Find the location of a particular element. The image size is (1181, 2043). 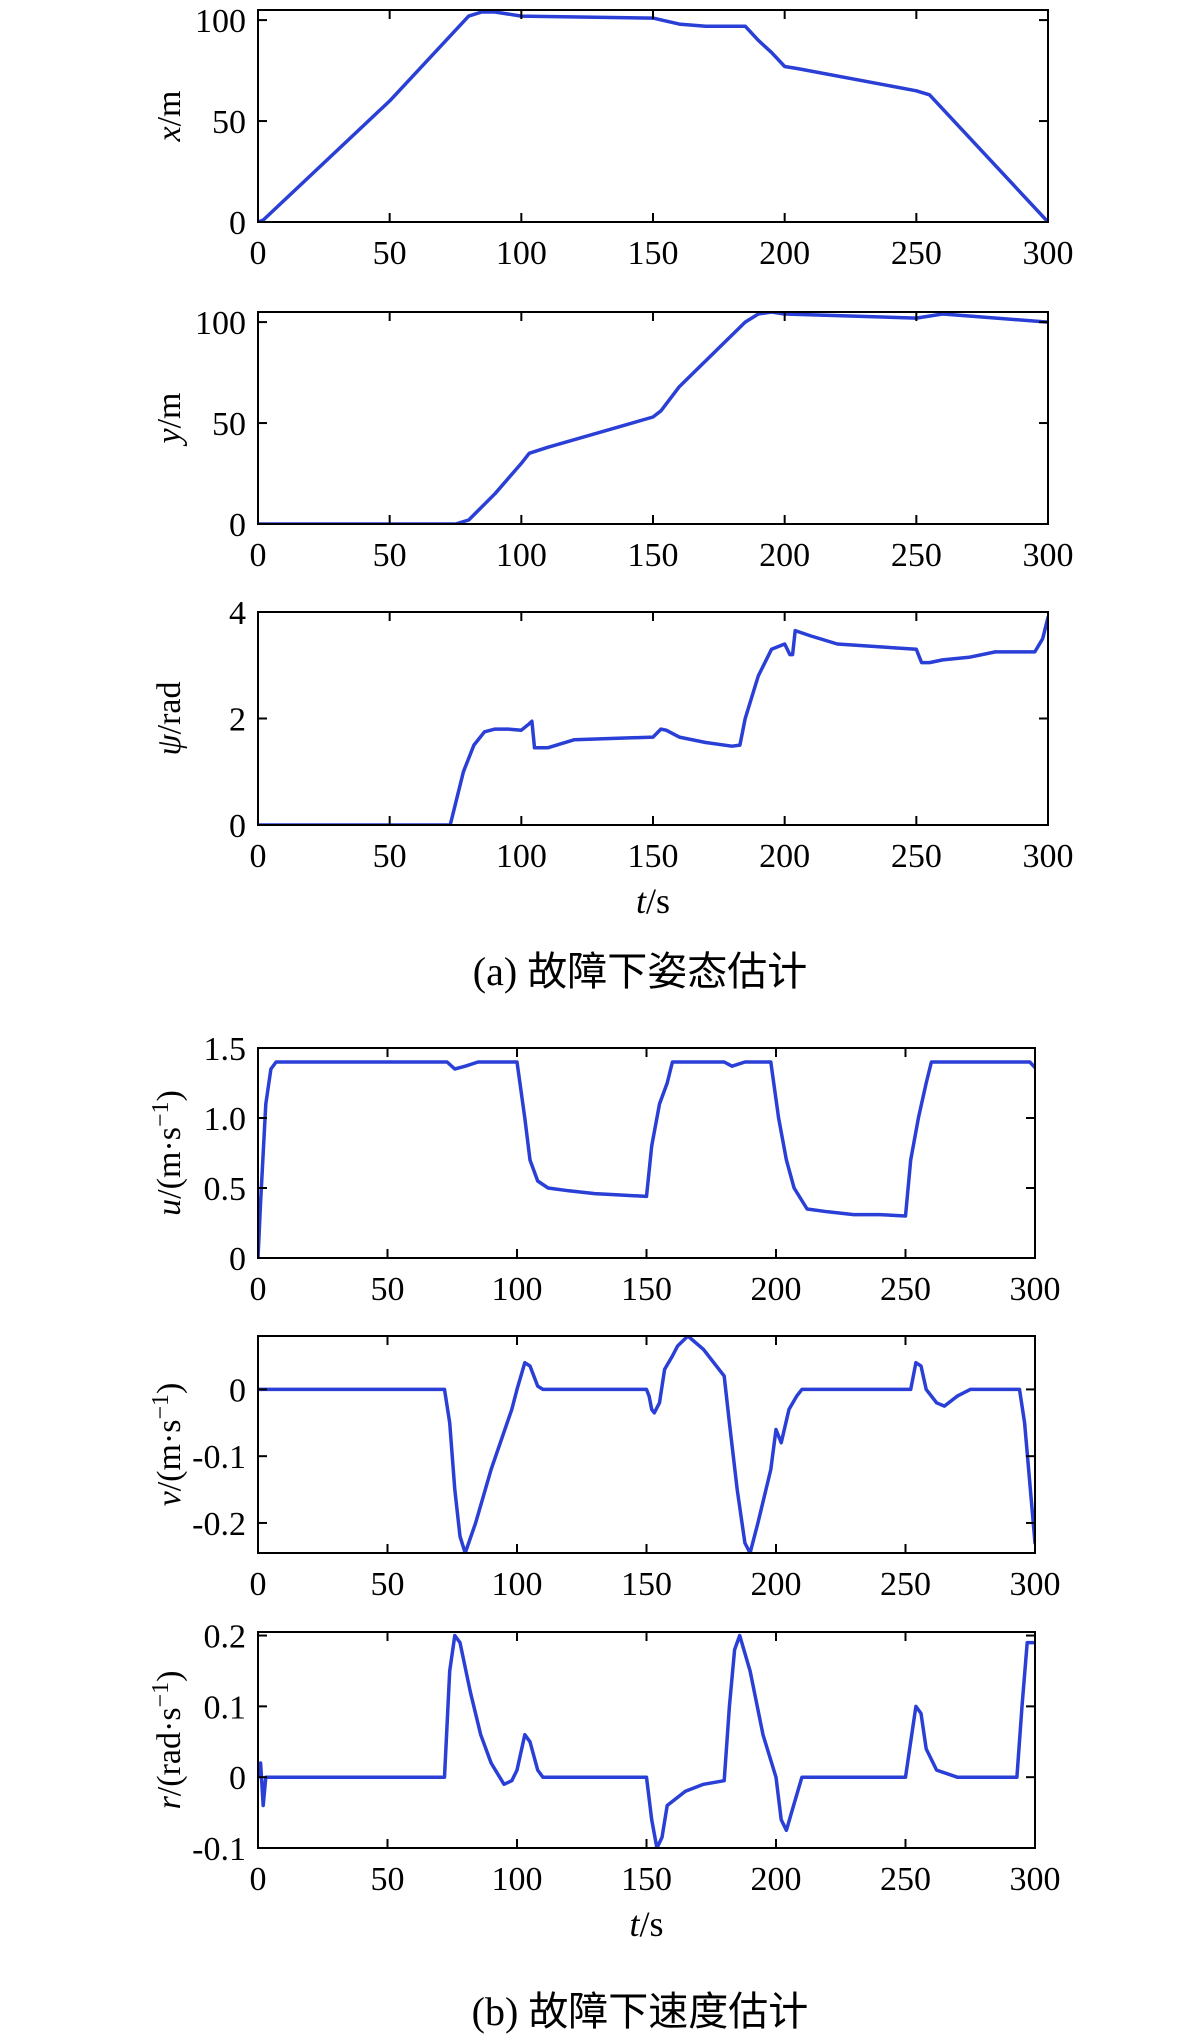

series-line-x is located at coordinates (653, 116).